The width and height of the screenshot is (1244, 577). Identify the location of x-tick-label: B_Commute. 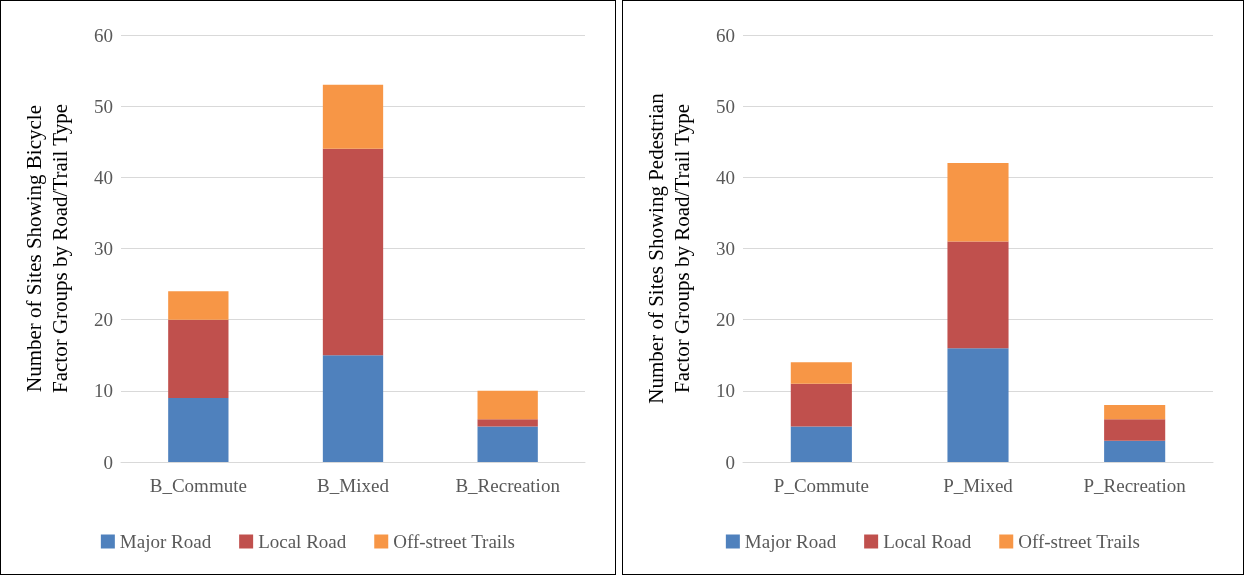
(198, 485).